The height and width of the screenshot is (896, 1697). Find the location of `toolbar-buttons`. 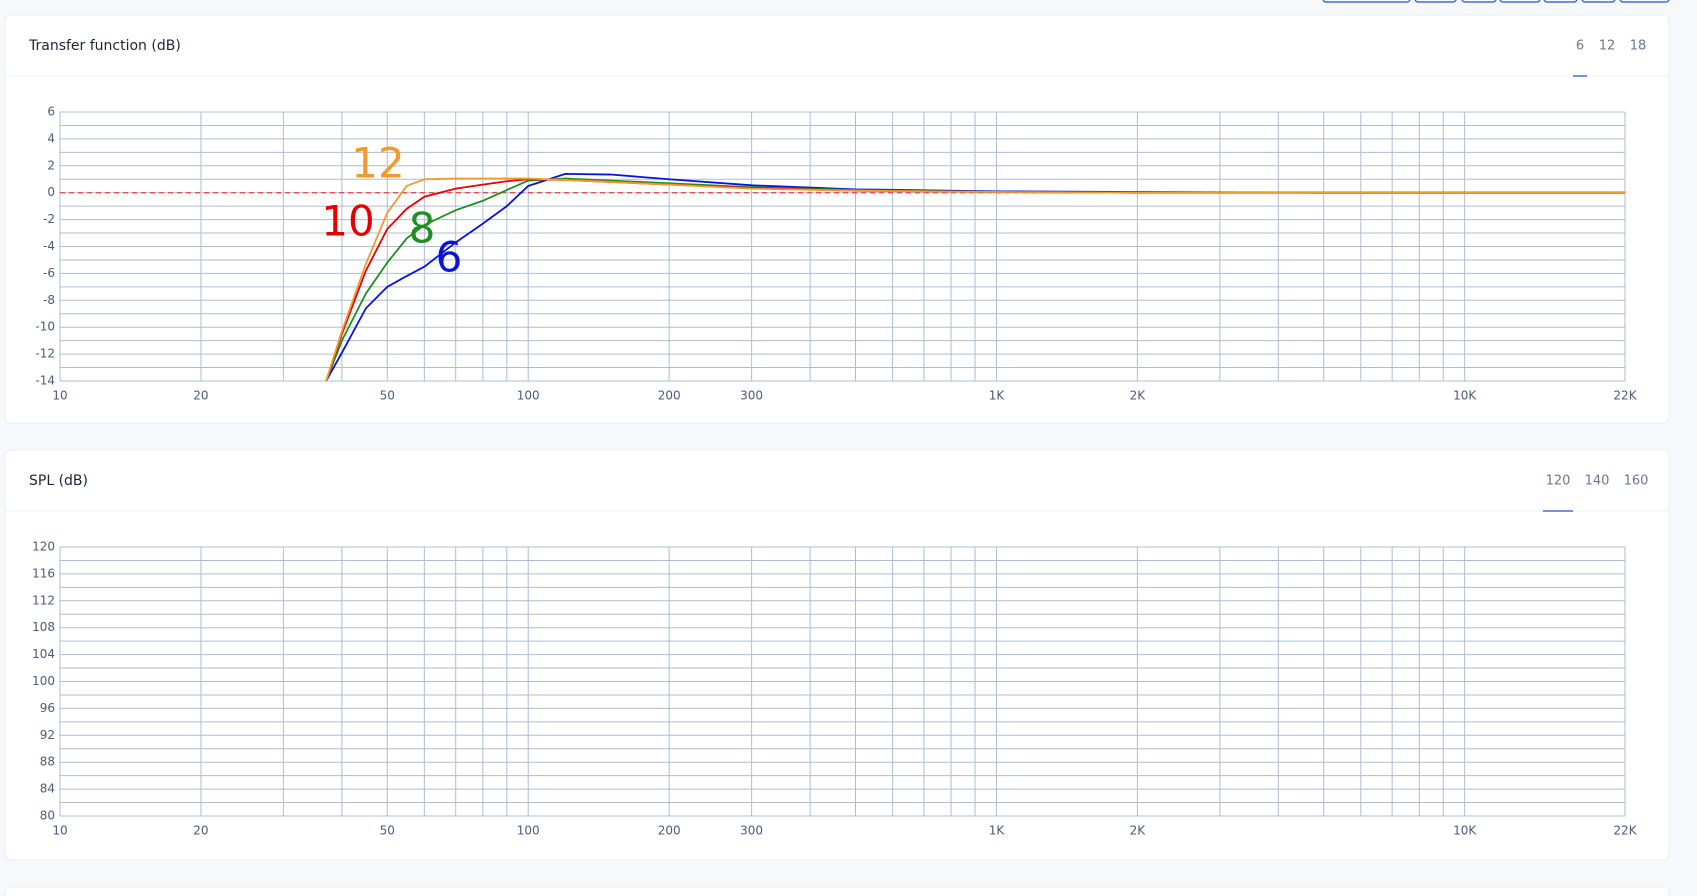

toolbar-buttons is located at coordinates (1496, 1).